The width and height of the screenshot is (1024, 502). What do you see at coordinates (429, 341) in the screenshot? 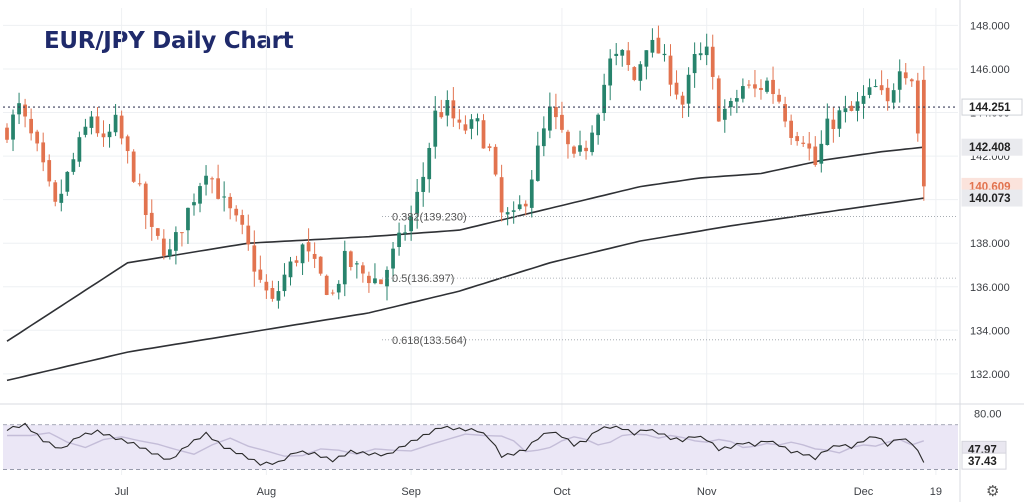
I see `fib-level-label: 0.618(133.564)` at bounding box center [429, 341].